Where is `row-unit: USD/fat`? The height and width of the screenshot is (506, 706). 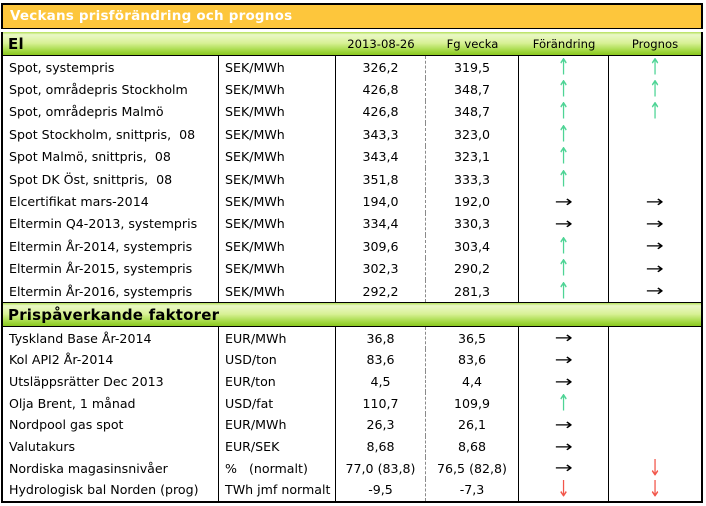 row-unit: USD/fat is located at coordinates (277, 403).